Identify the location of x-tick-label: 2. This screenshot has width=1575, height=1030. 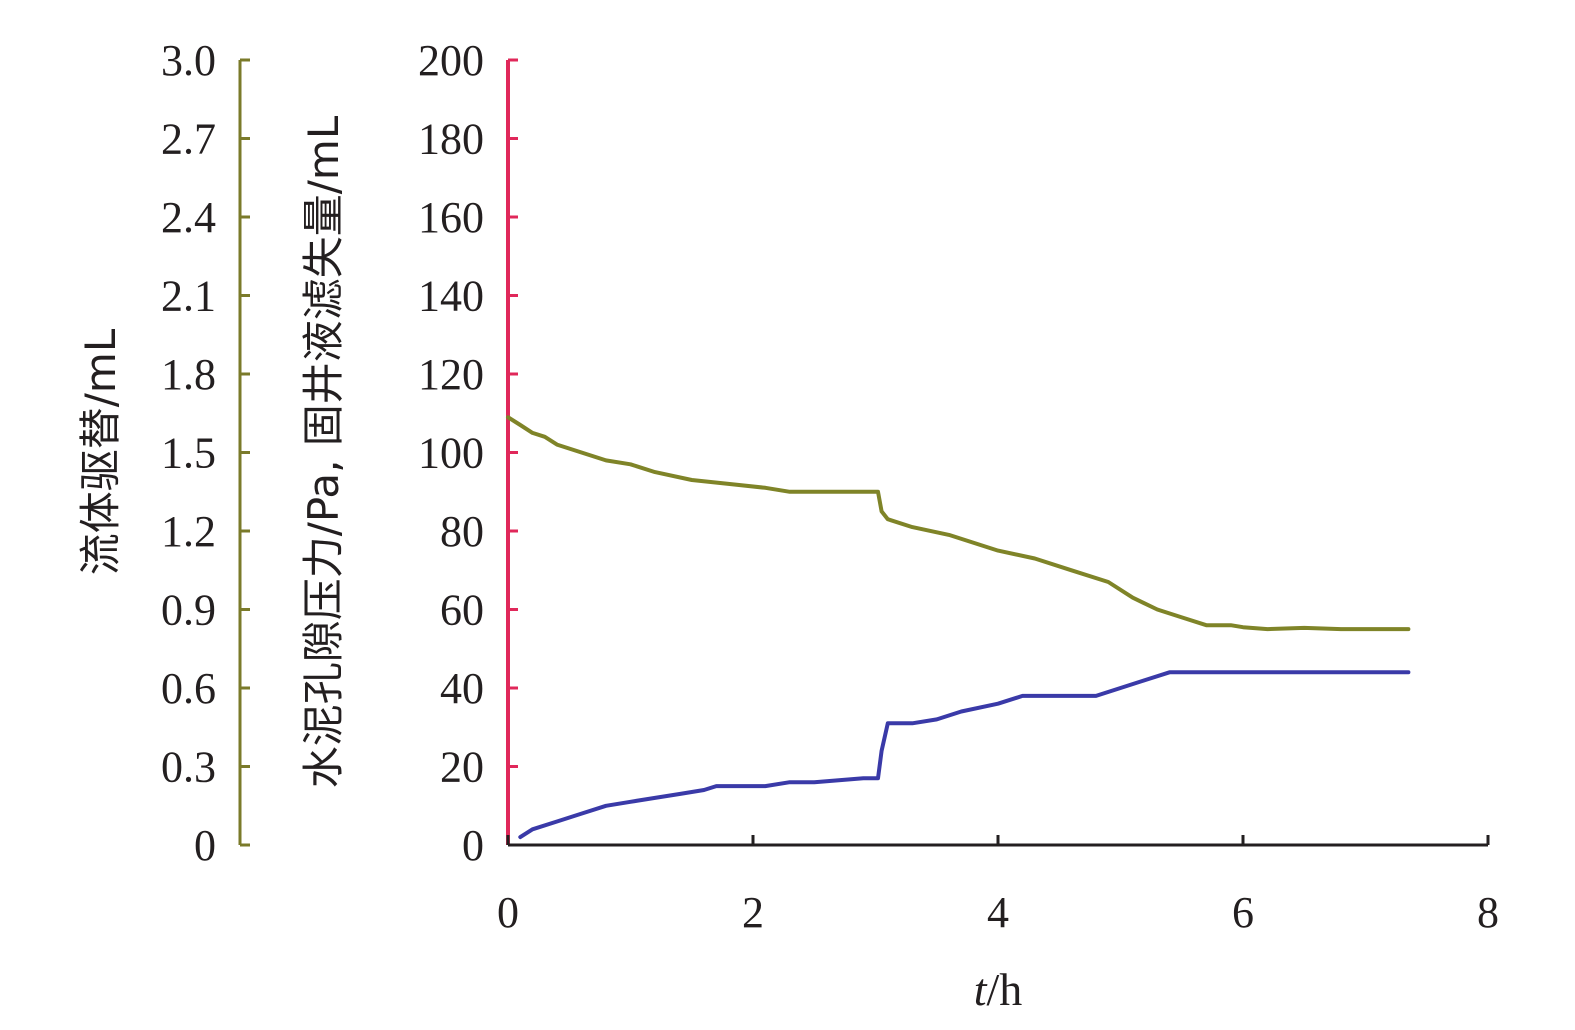
(753, 912).